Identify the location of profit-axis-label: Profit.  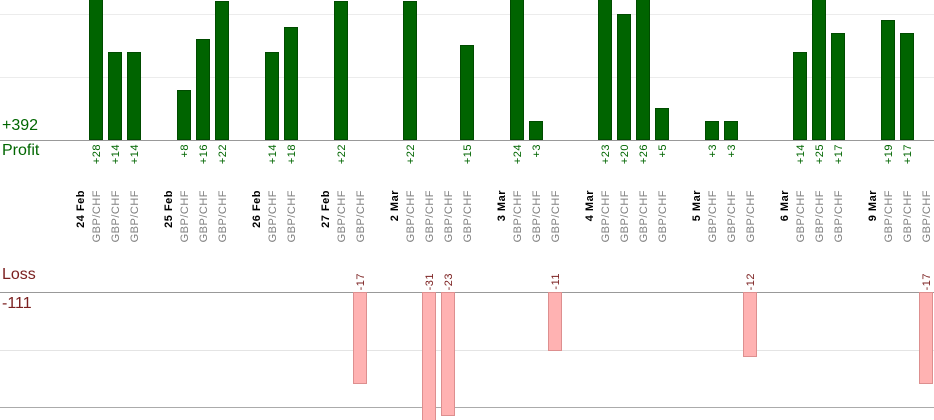
(21, 150).